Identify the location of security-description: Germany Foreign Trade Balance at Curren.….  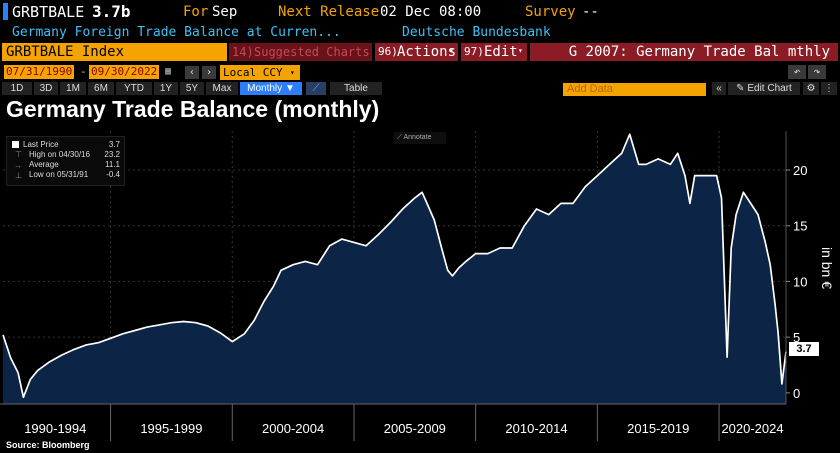
(176, 32).